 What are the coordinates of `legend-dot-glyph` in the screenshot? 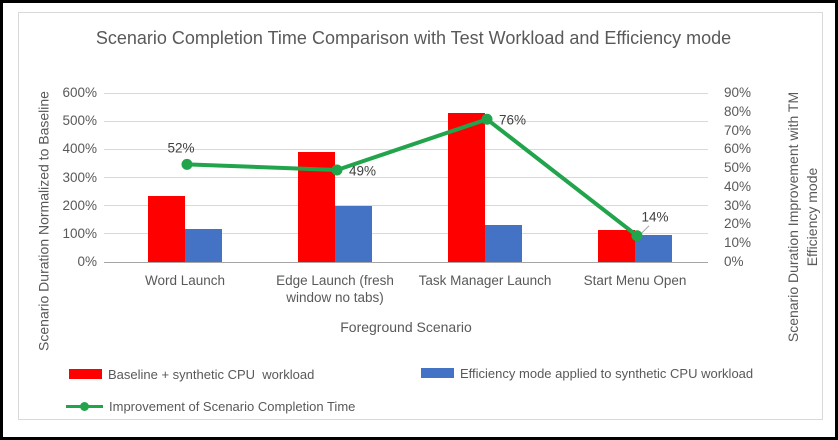 It's located at (84, 406).